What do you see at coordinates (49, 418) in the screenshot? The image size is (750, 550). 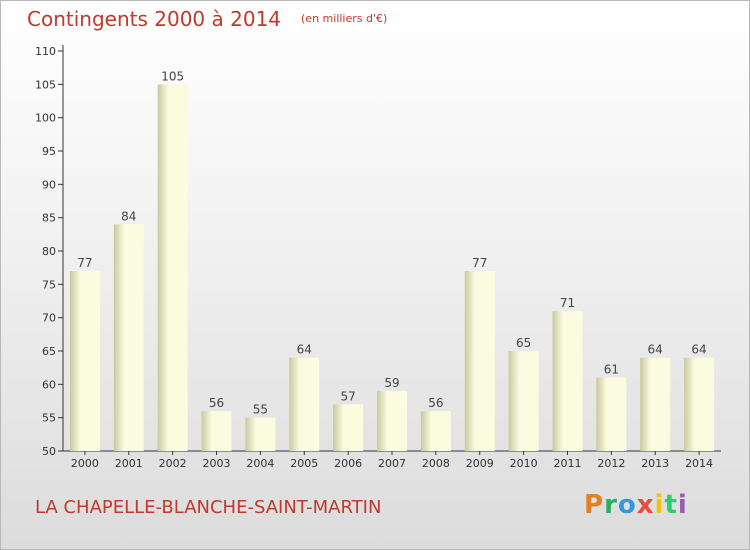 I see `y-tick-label: 55` at bounding box center [49, 418].